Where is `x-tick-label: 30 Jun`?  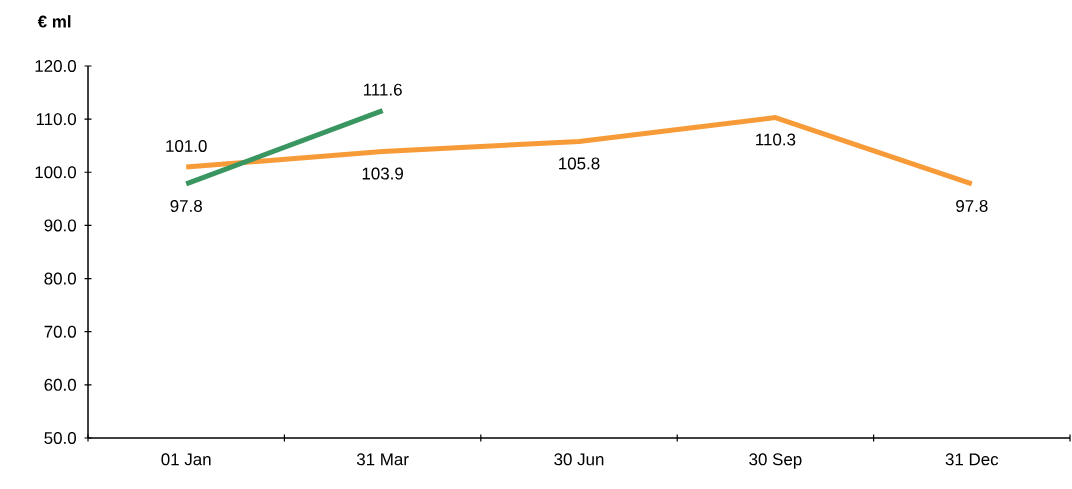 x-tick-label: 30 Jun is located at coordinates (579, 459).